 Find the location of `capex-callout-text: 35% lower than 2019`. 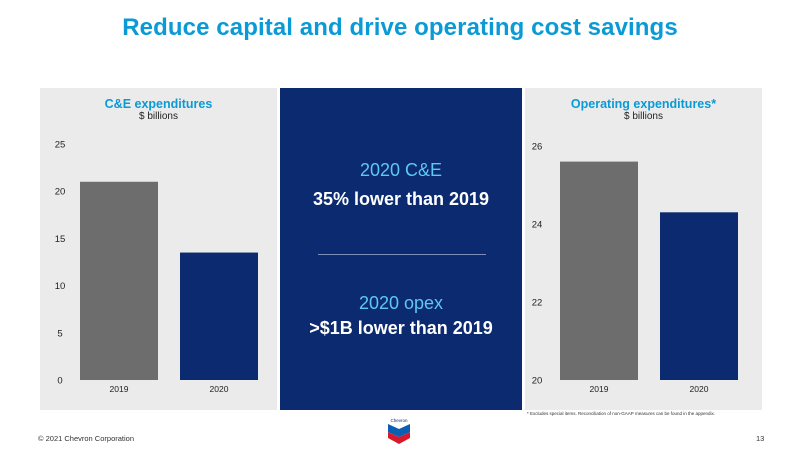

capex-callout-text: 35% lower than 2019 is located at coordinates (401, 199).